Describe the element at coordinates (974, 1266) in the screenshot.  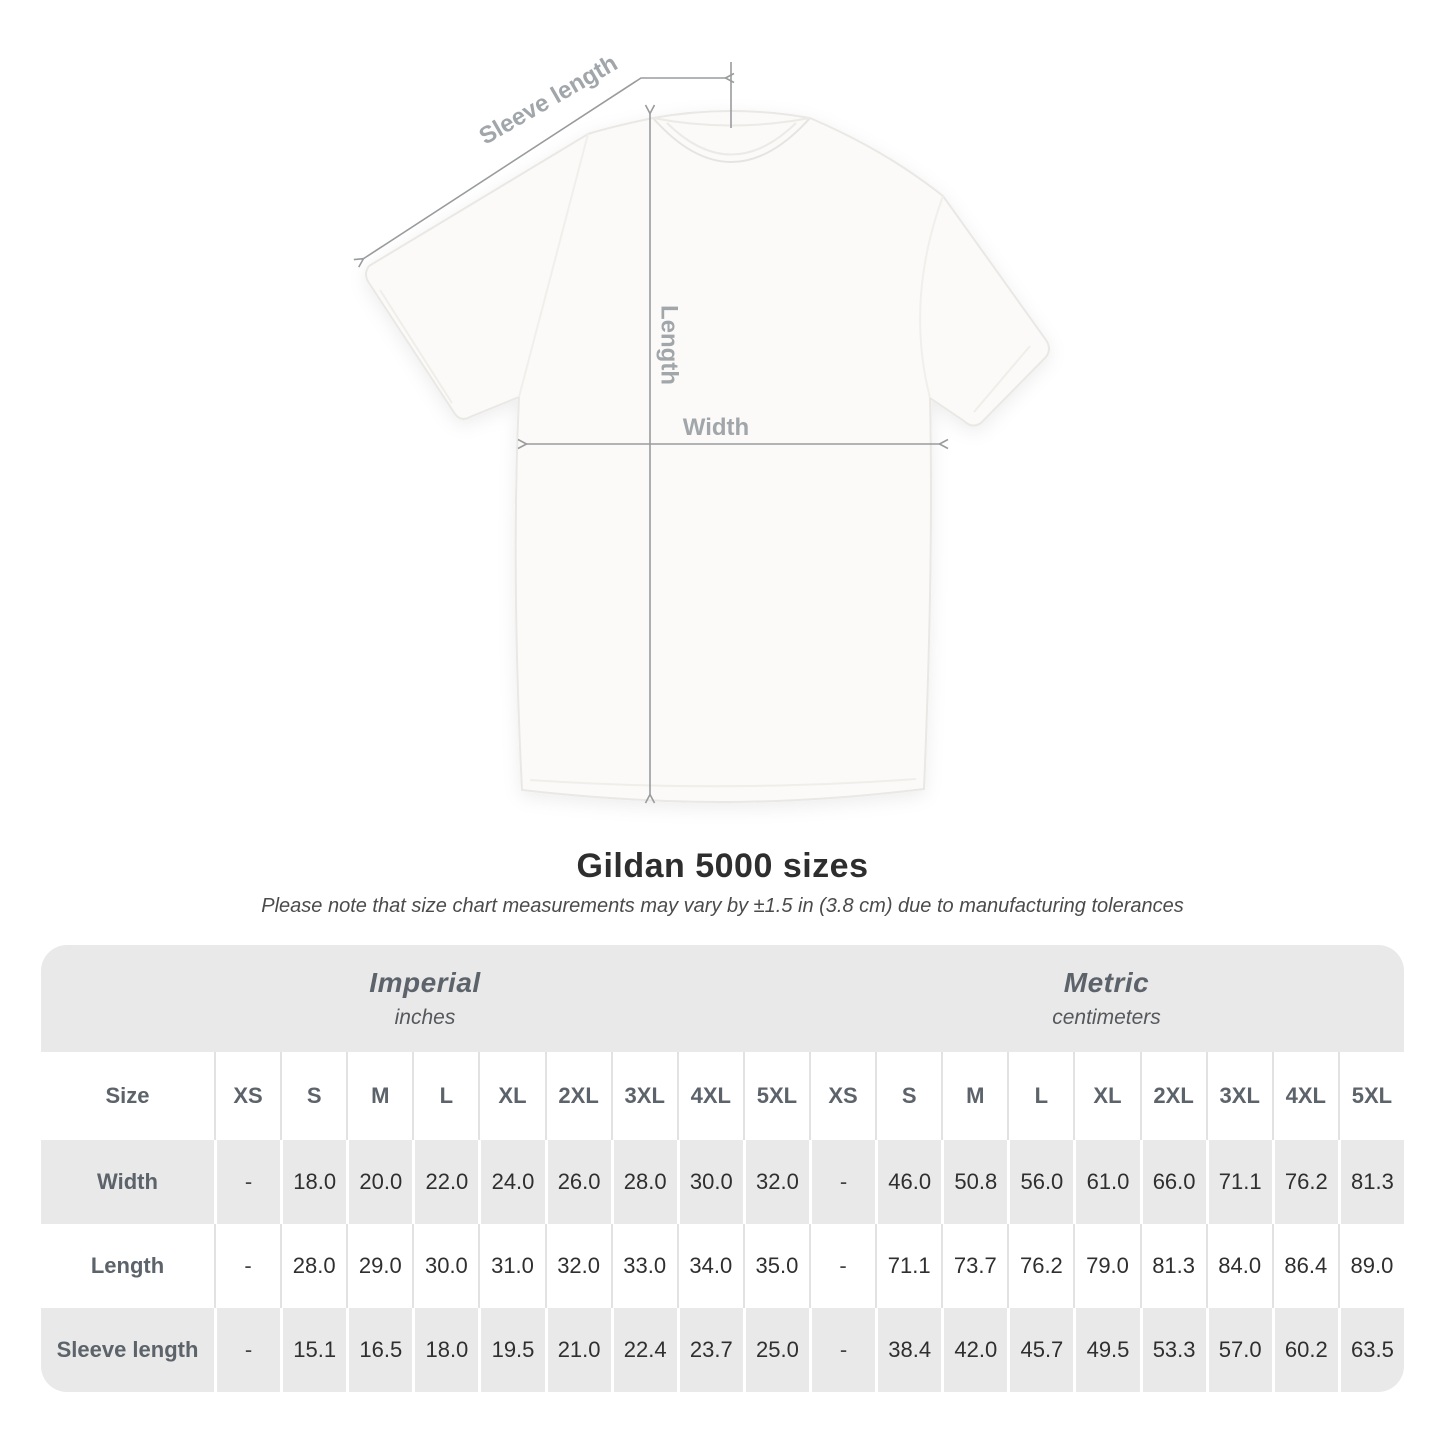
I see `metric-value: 73.7` at that location.